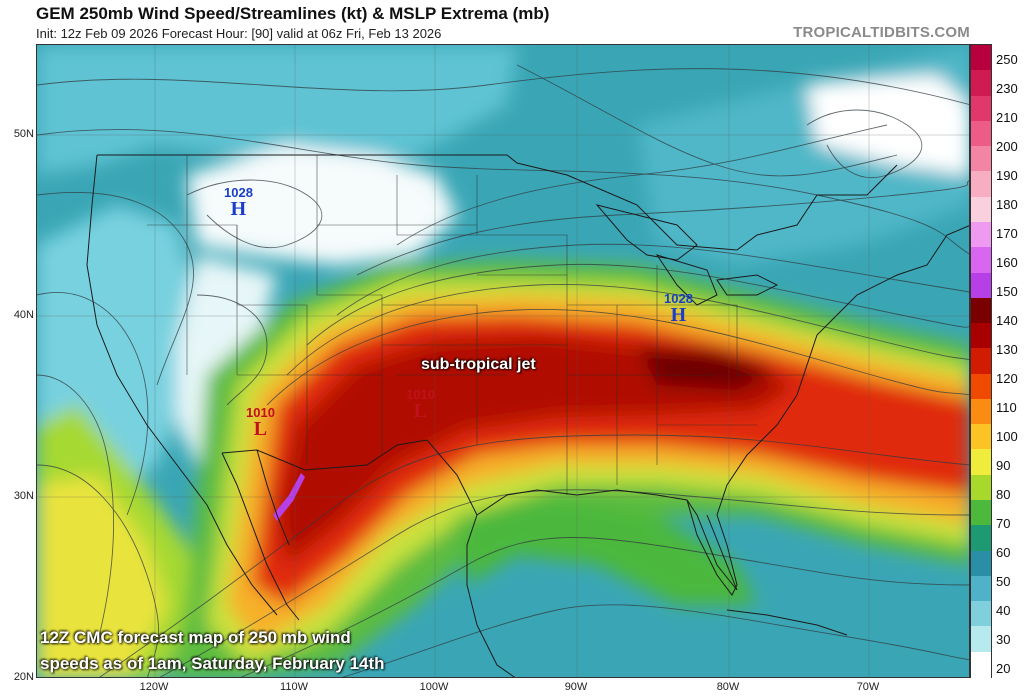 The height and width of the screenshot is (696, 1024). I want to click on high-pressure-east: 1028 H, so click(678, 308).